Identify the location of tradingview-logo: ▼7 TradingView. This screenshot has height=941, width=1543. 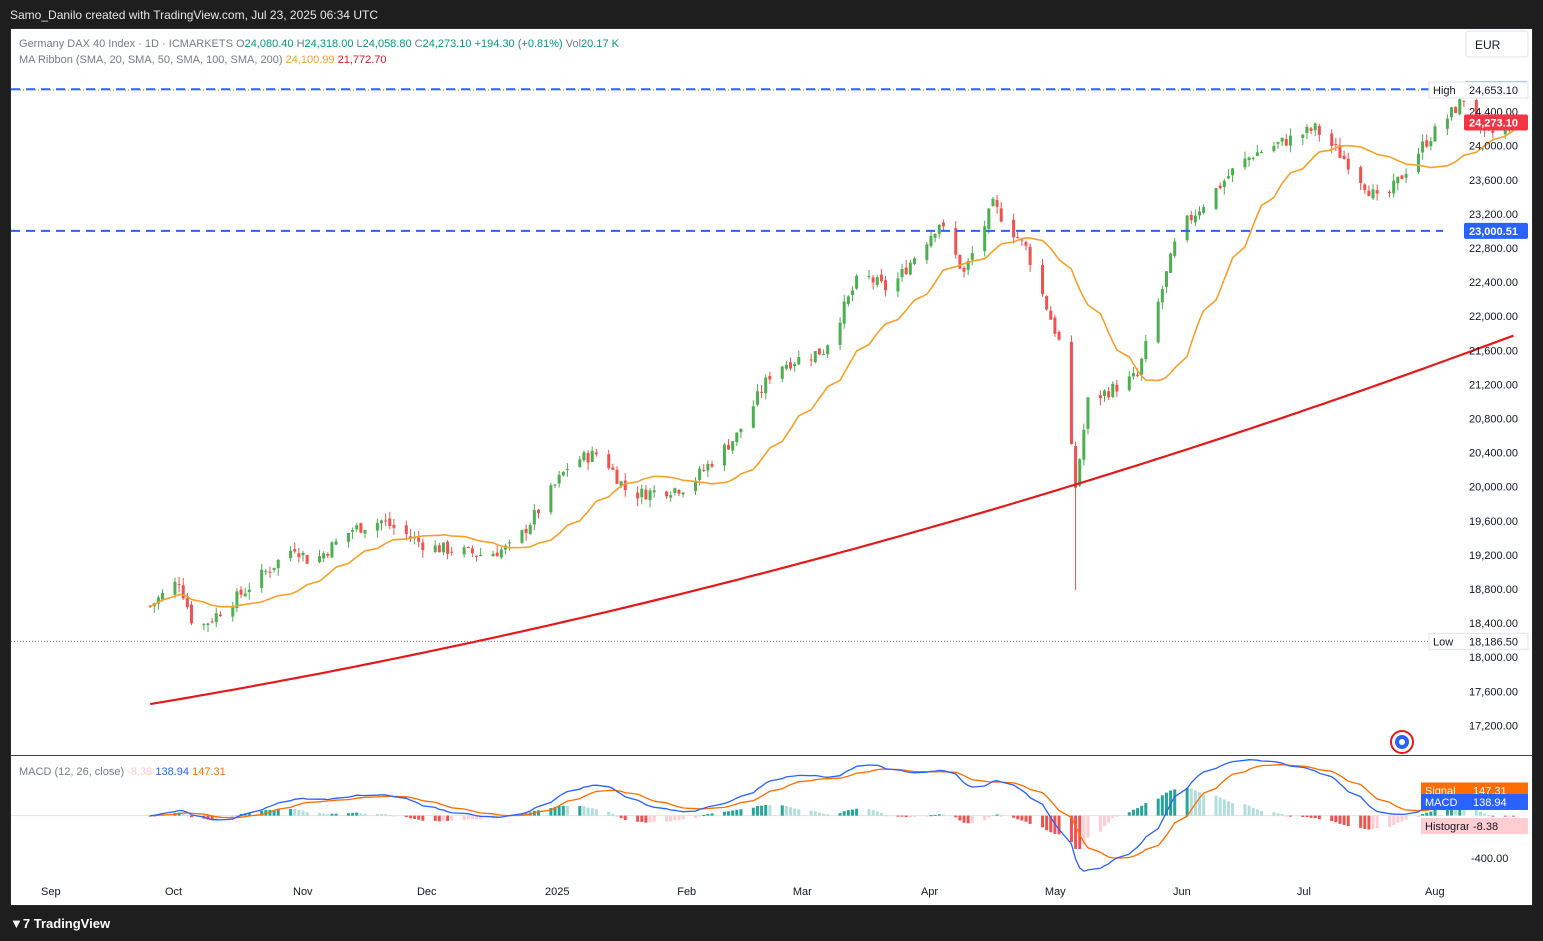
(60, 923).